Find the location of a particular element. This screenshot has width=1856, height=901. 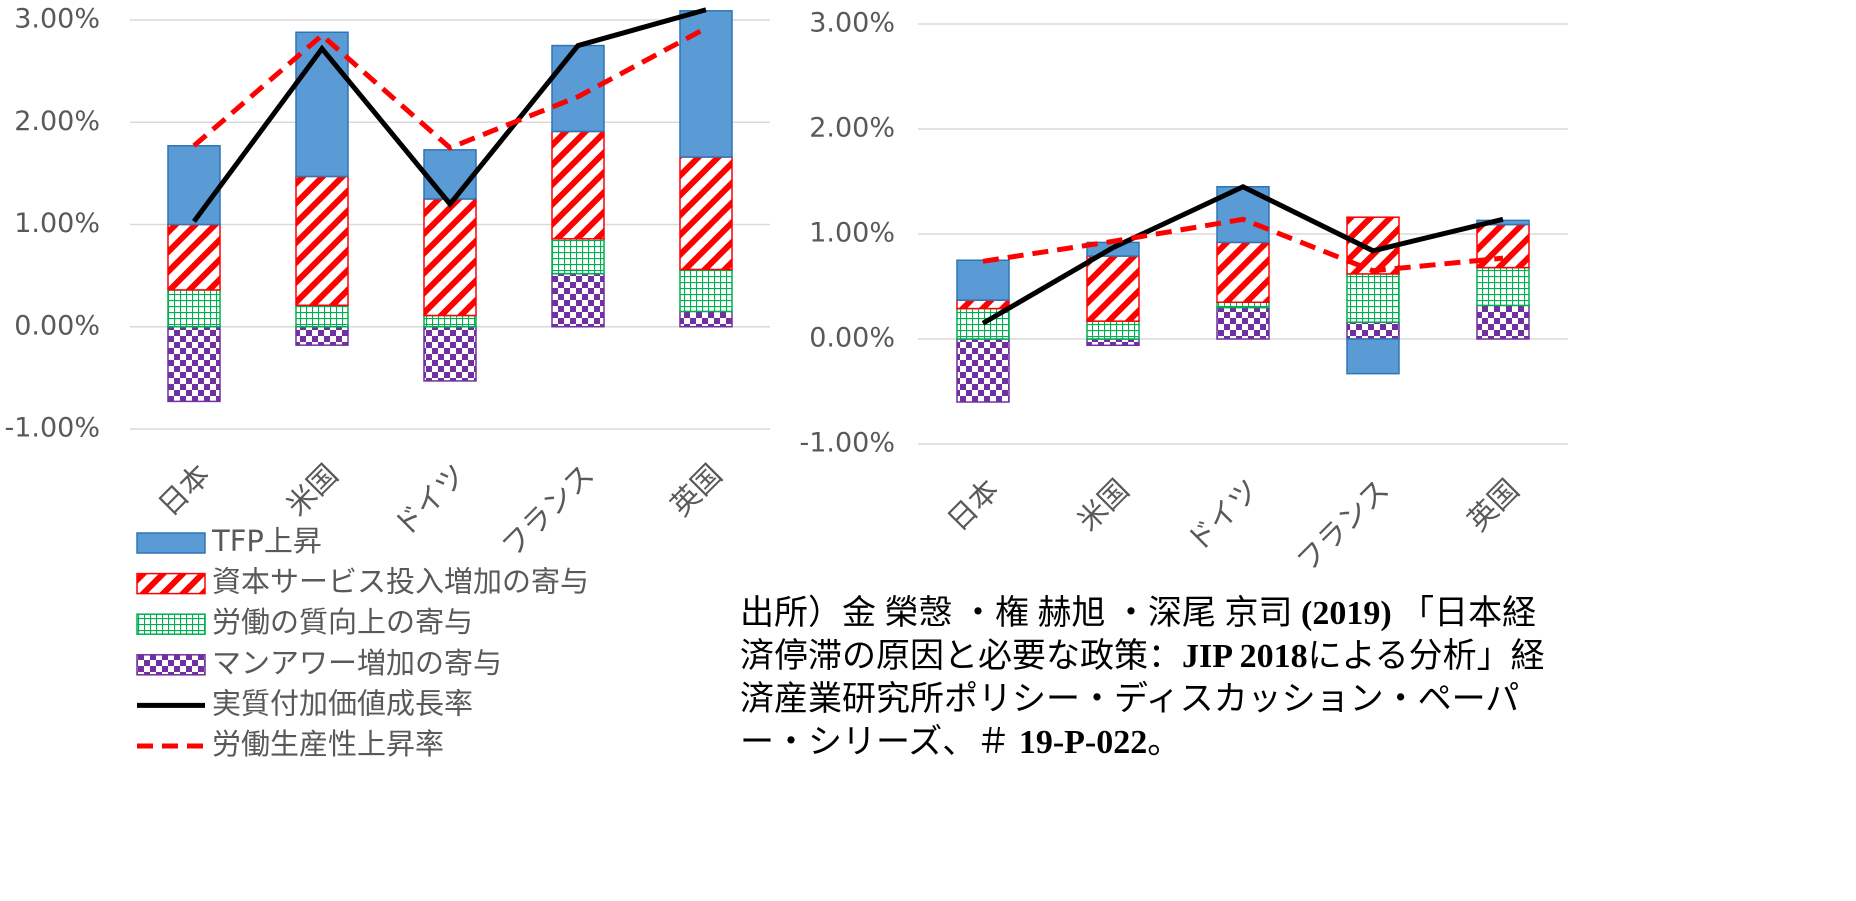

source-part: による分析」経済産業研究所ポリシー・ディスカッション・ペーパー・シリーズ、＃ is located at coordinates (1142, 699).